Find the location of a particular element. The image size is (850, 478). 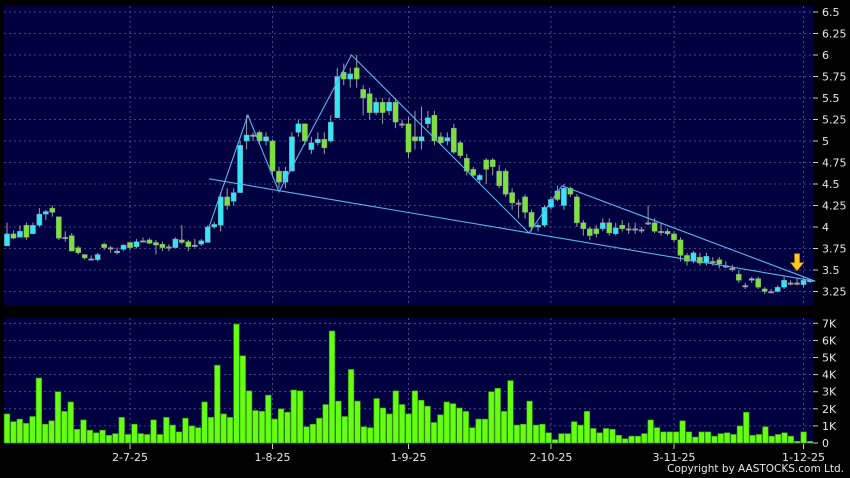

volume-tick-label: 4K is located at coordinates (829, 375).